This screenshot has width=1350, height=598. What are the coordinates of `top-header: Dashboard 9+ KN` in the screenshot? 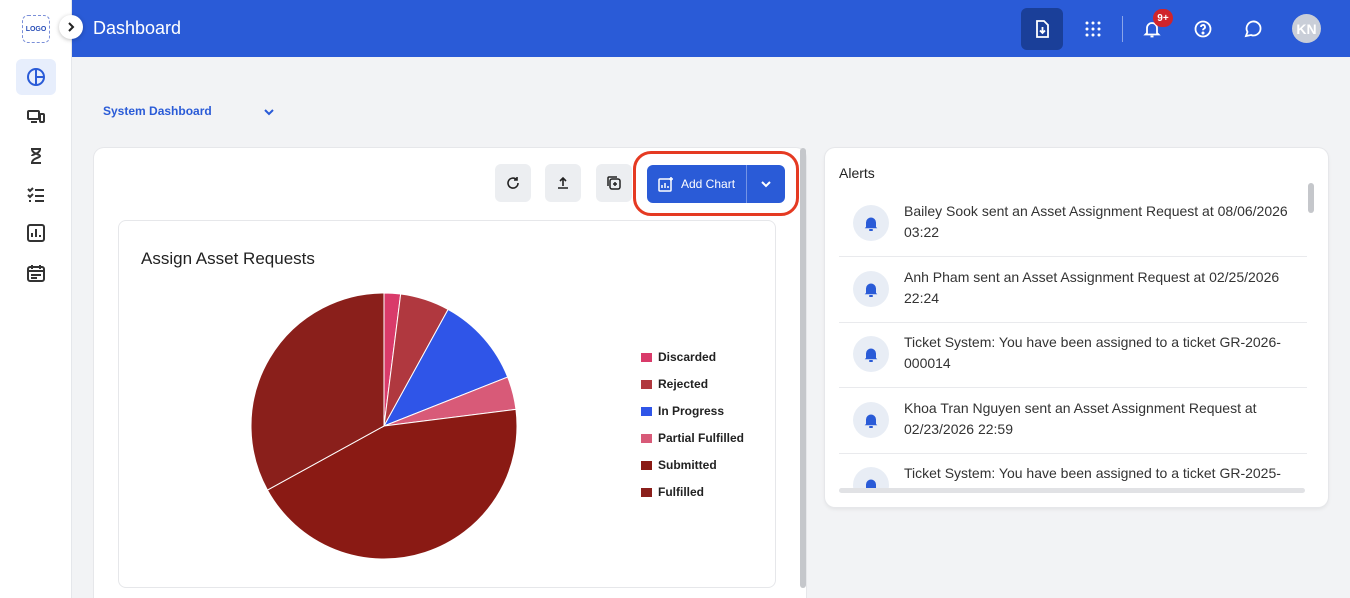 It's located at (711, 28).